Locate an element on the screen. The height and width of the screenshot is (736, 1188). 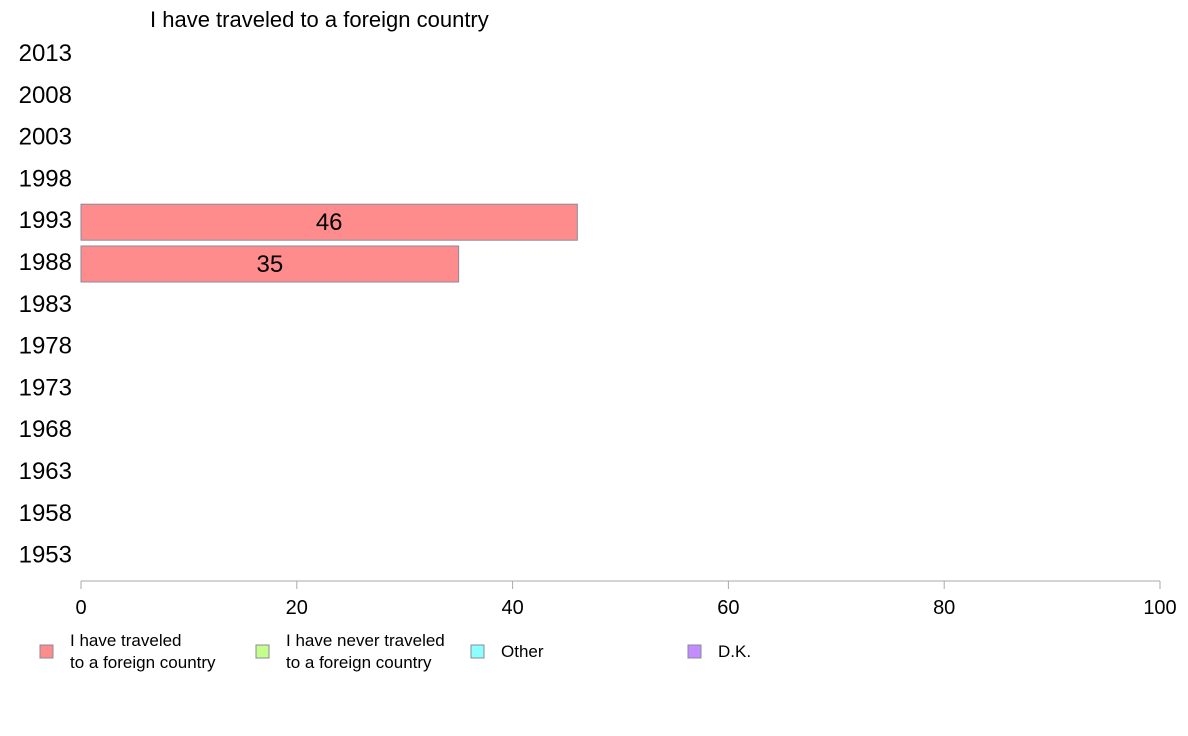
legend-label: Other is located at coordinates (522, 651).